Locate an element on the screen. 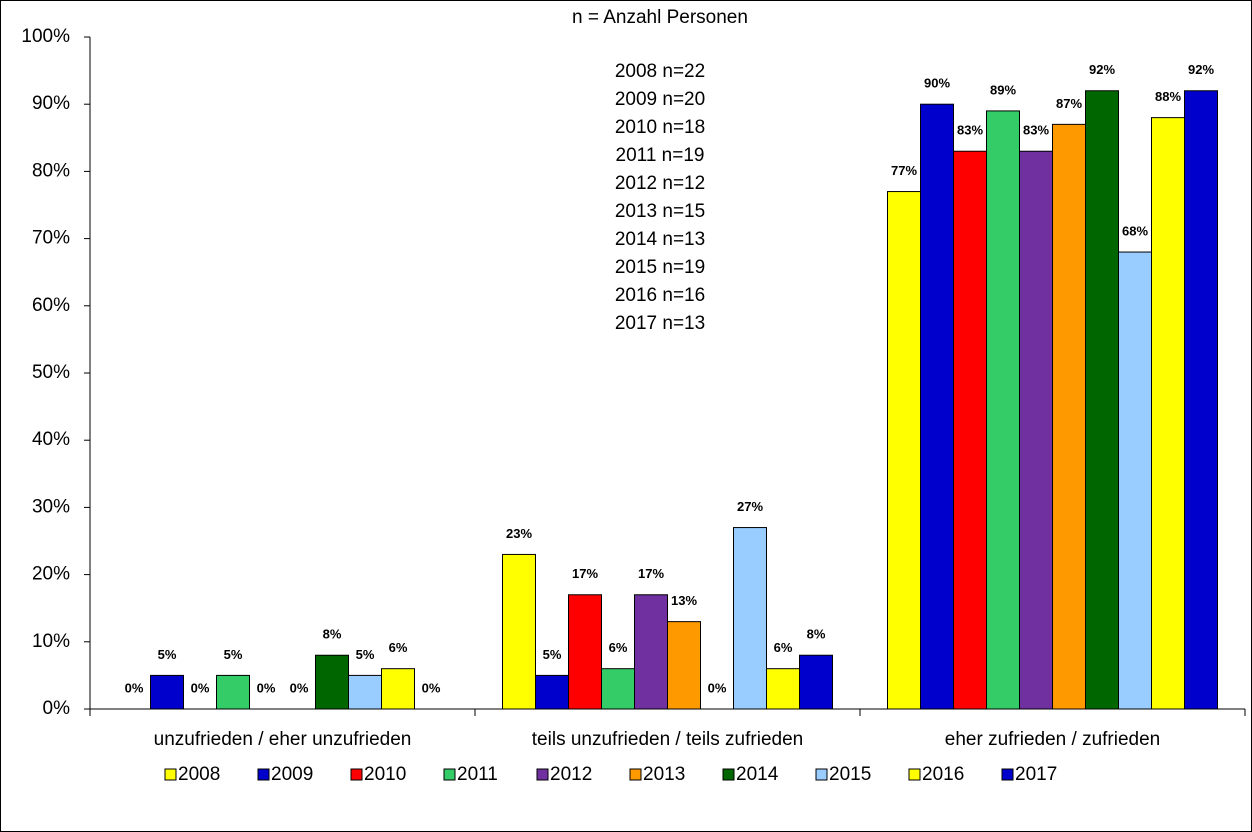 The width and height of the screenshot is (1252, 832). annotation: 2014 n=13 is located at coordinates (660, 239).